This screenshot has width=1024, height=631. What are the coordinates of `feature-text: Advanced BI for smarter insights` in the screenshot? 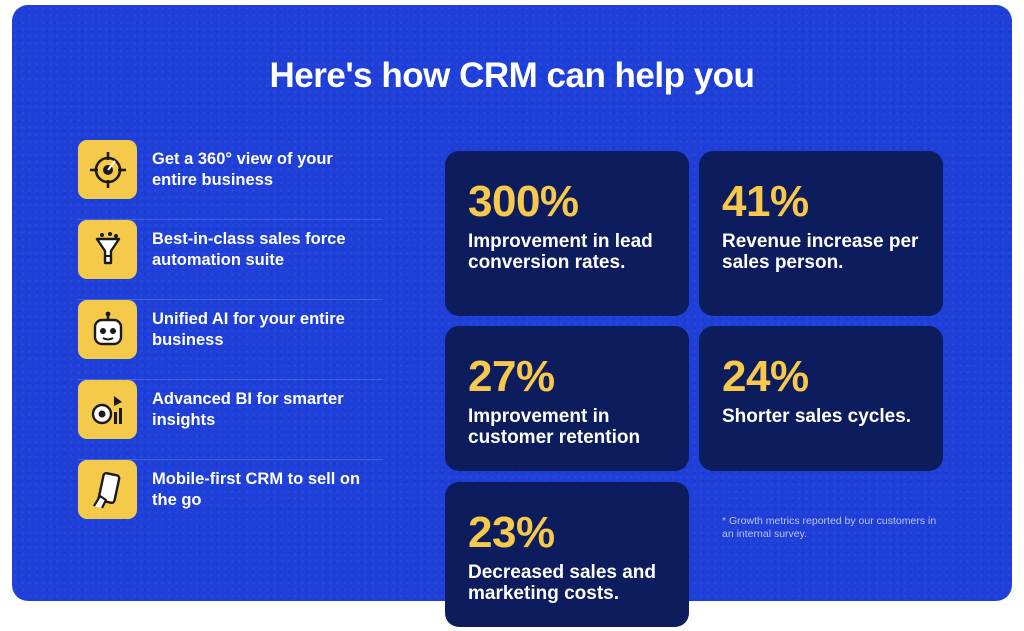 It's located at (248, 409).